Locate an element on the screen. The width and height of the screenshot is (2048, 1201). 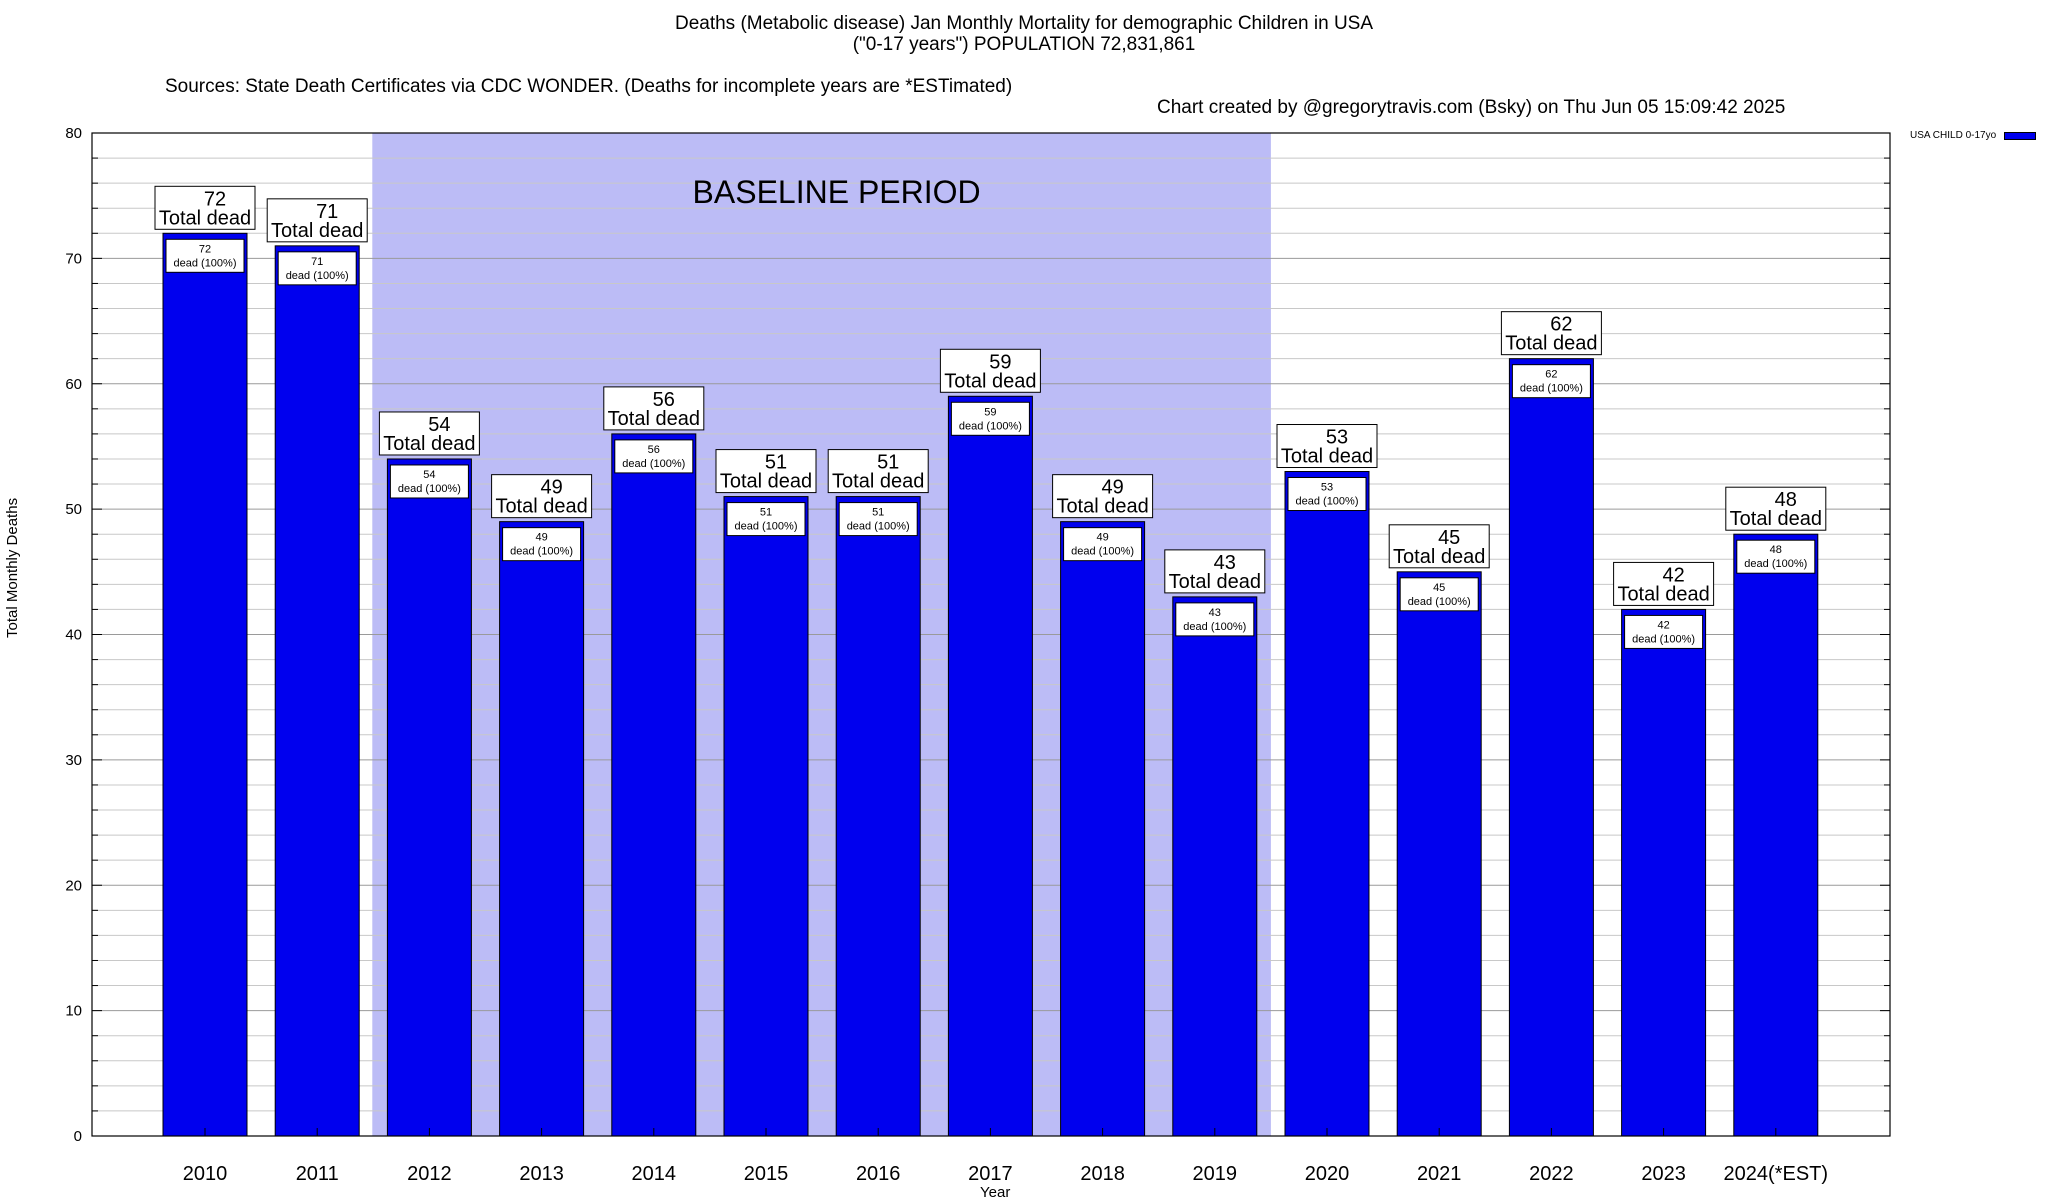
x-tick-label: 2024(*EST) is located at coordinates (1776, 1174).